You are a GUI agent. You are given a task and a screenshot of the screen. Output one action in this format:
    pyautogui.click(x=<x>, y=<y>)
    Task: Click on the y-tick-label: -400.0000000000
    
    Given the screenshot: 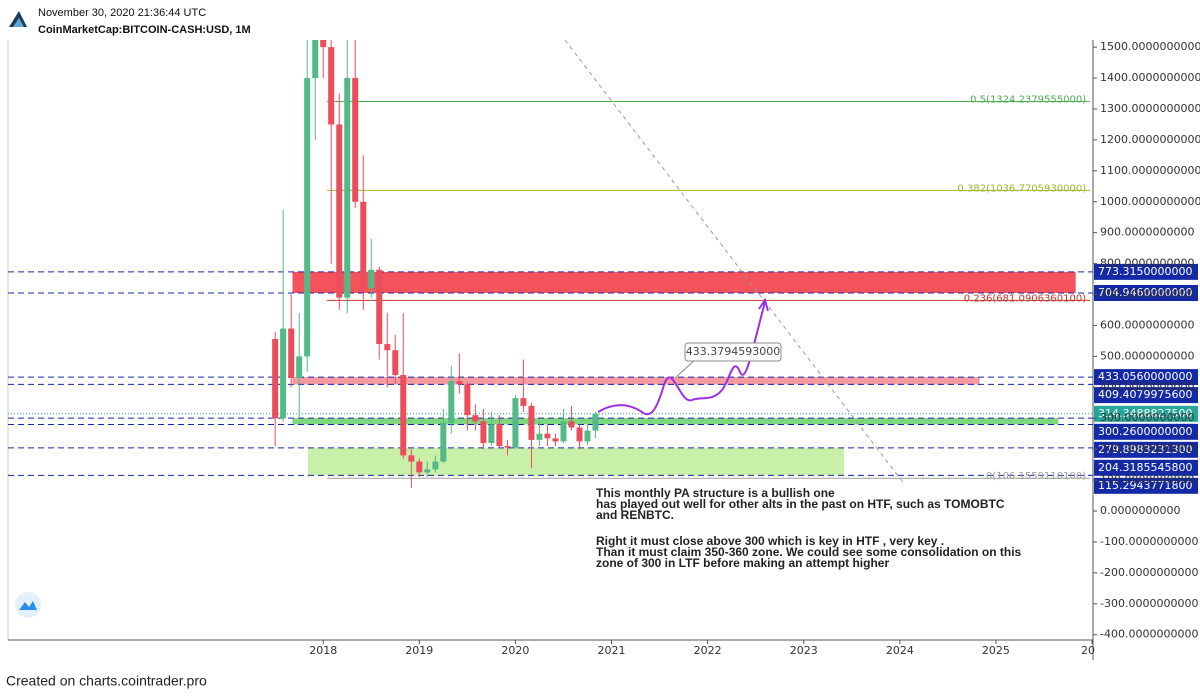 What is the action you would take?
    pyautogui.click(x=1149, y=634)
    